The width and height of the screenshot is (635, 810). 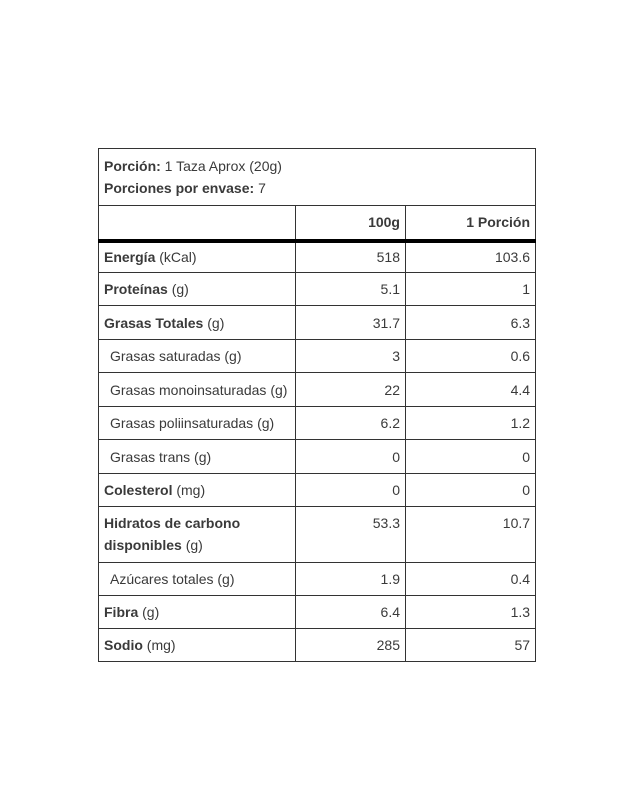 I want to click on nutrient-name-cell: Energía (kCal), so click(x=197, y=256).